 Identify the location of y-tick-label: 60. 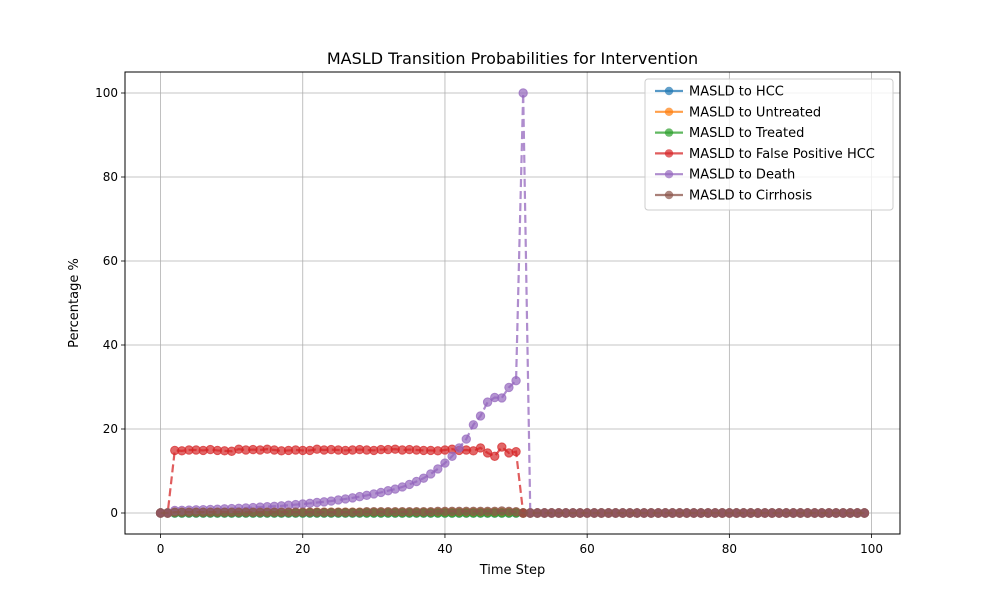
(110, 261).